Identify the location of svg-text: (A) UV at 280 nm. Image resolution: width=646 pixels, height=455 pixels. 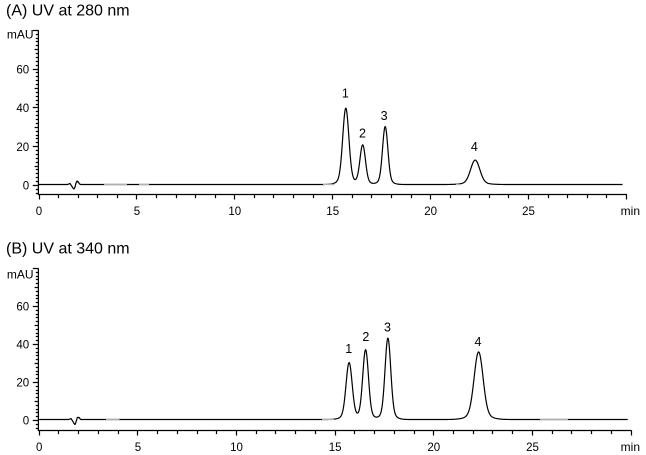
(68, 11).